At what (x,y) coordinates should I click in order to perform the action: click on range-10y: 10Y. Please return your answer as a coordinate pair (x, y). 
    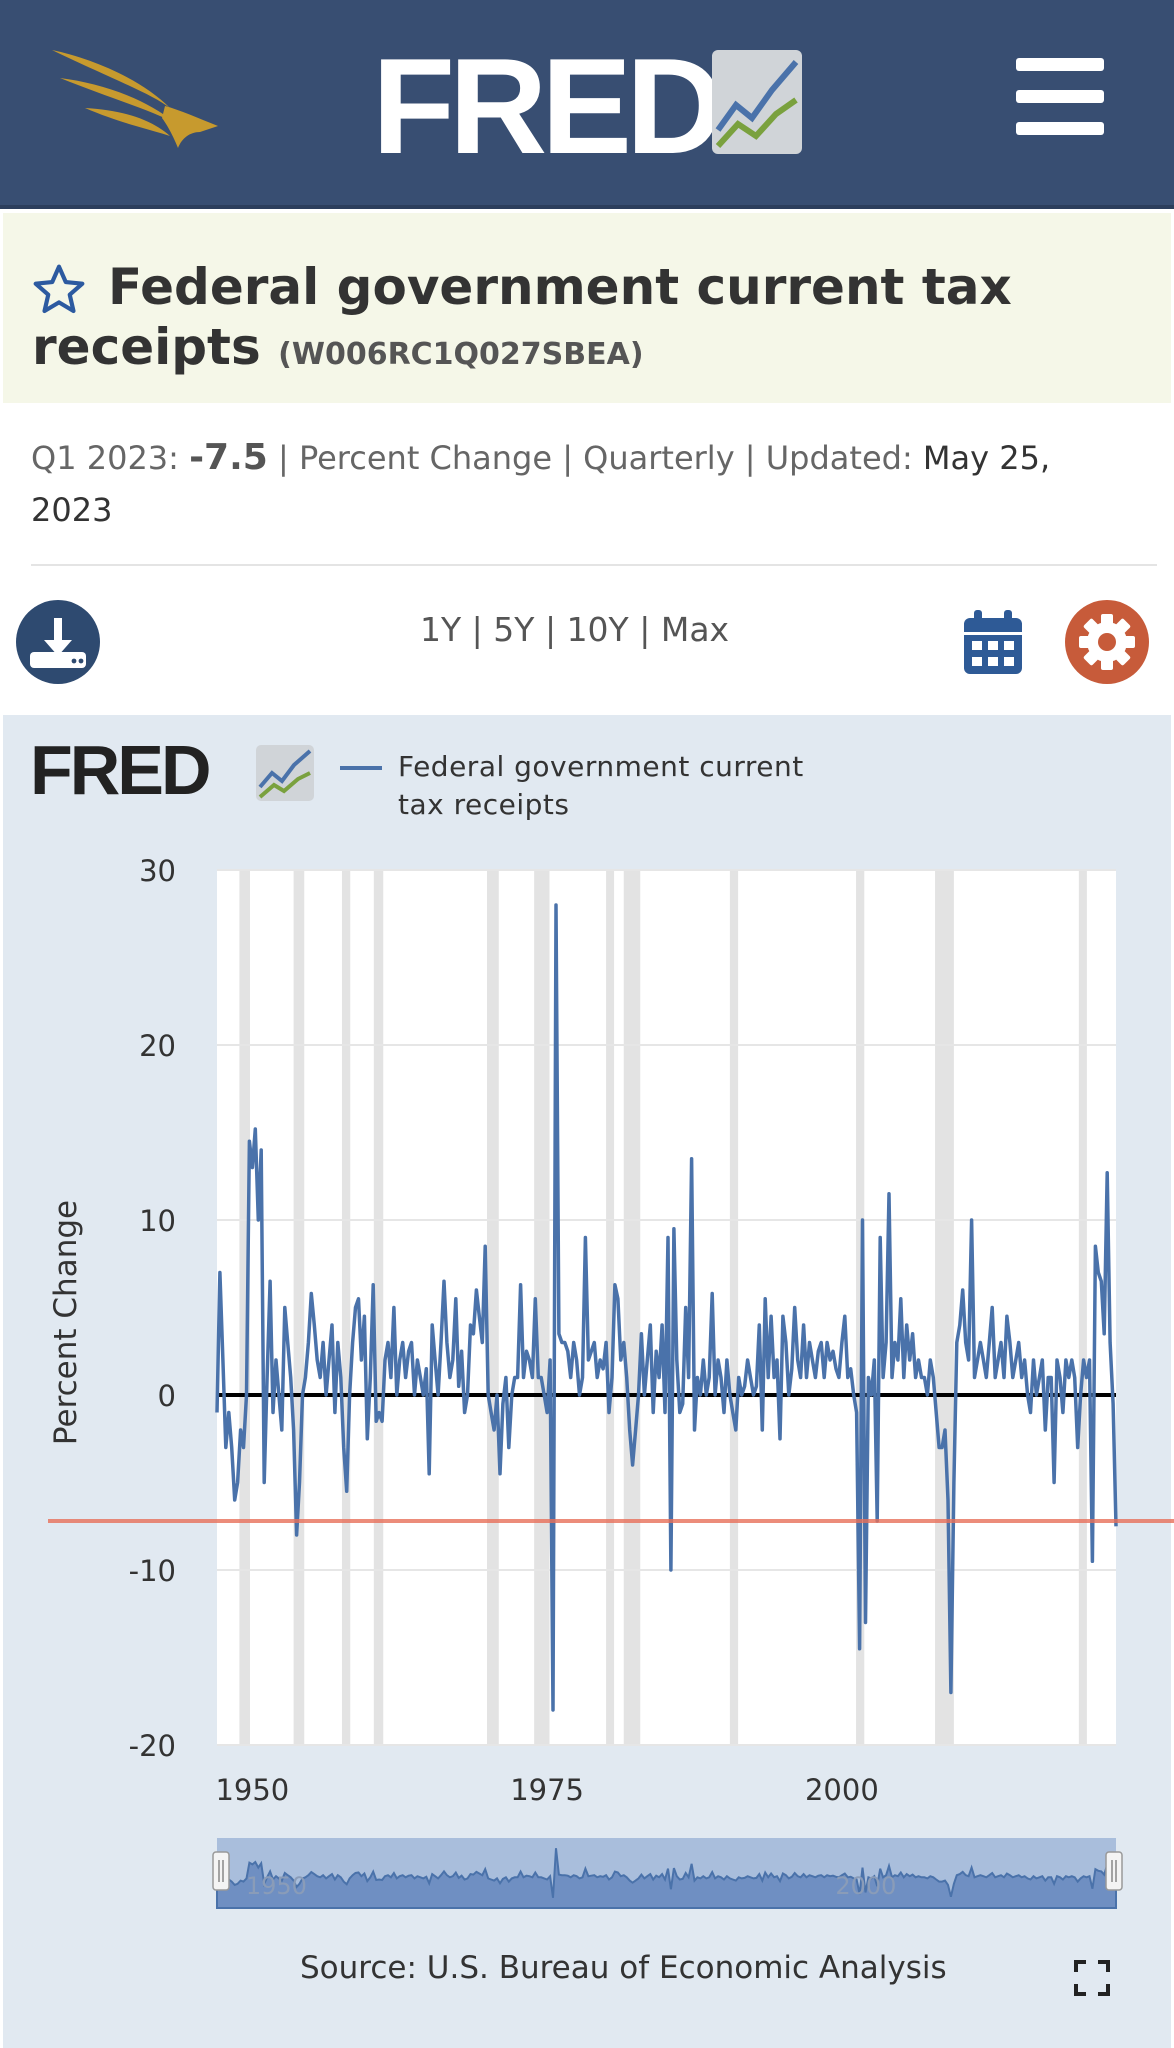
    Looking at the image, I should click on (597, 629).